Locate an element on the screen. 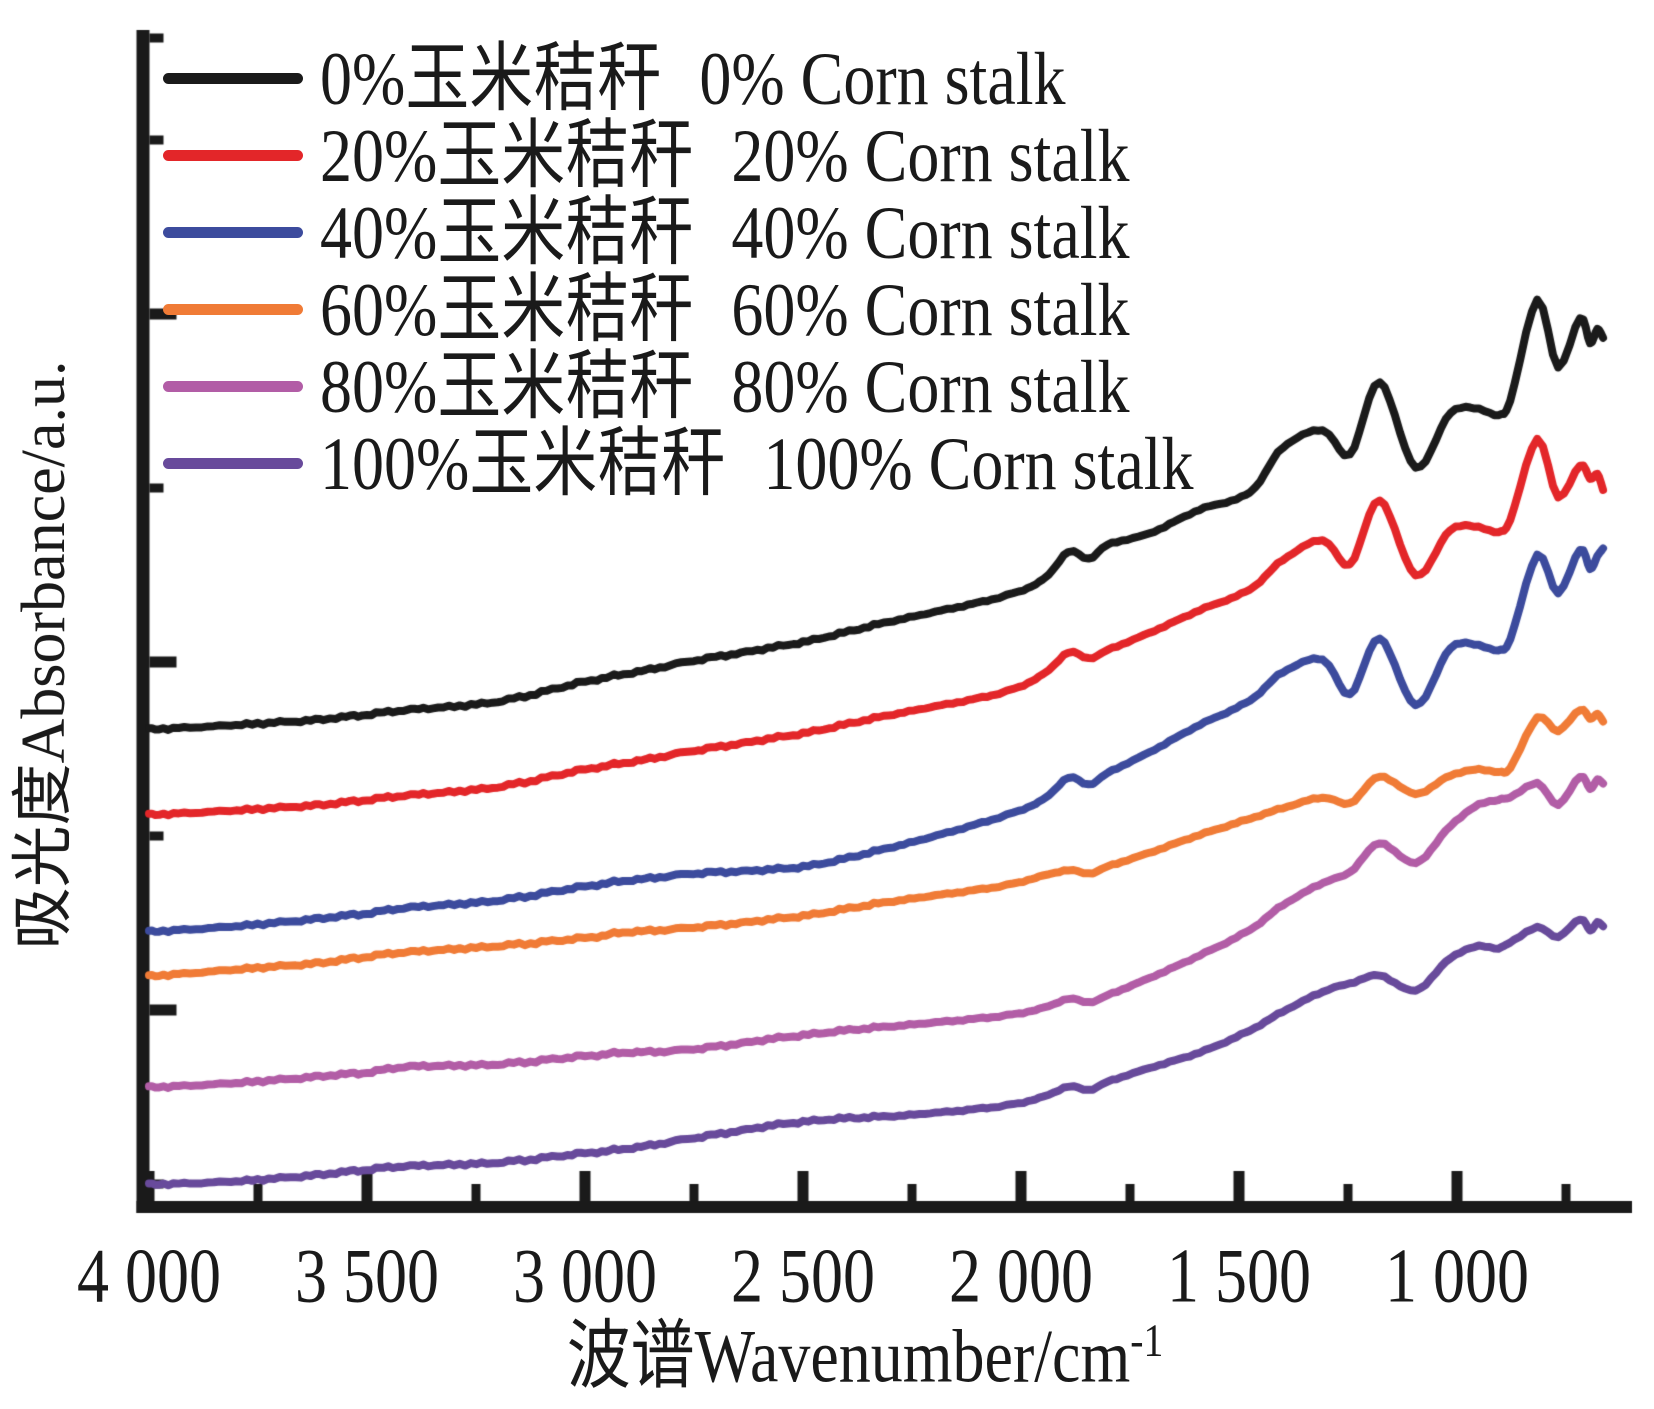 Image resolution: width=1654 pixels, height=1409 pixels. legend-item: 60%玉米秸秆 60% Corn stalk is located at coordinates (678, 309).